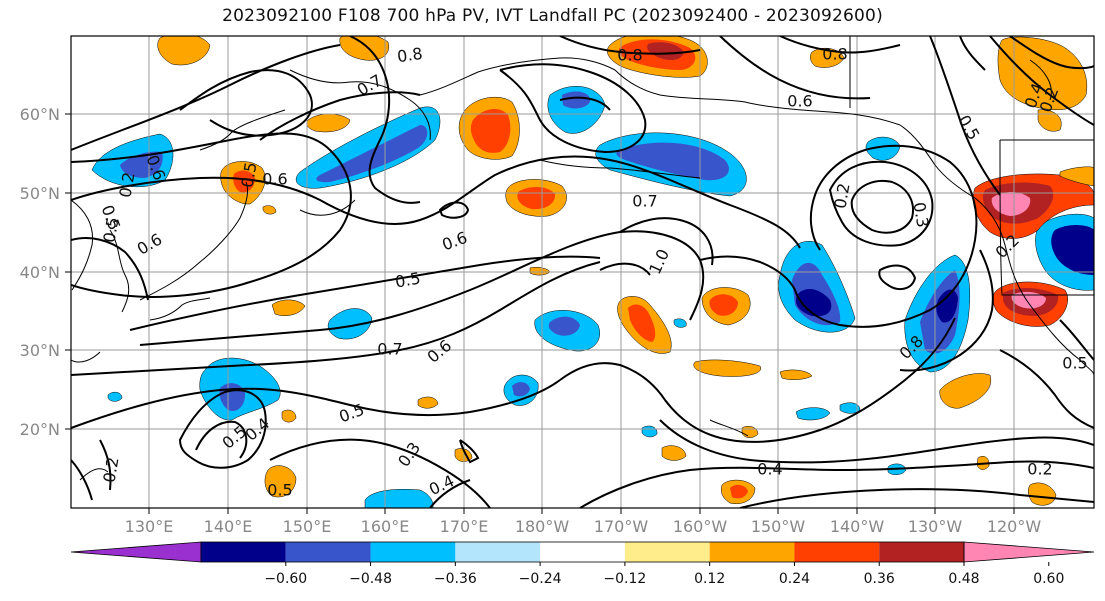 This screenshot has height=601, width=1105. What do you see at coordinates (1072, 250) in the screenshot?
I see `neg-anomaly-coast-deep-core` at bounding box center [1072, 250].